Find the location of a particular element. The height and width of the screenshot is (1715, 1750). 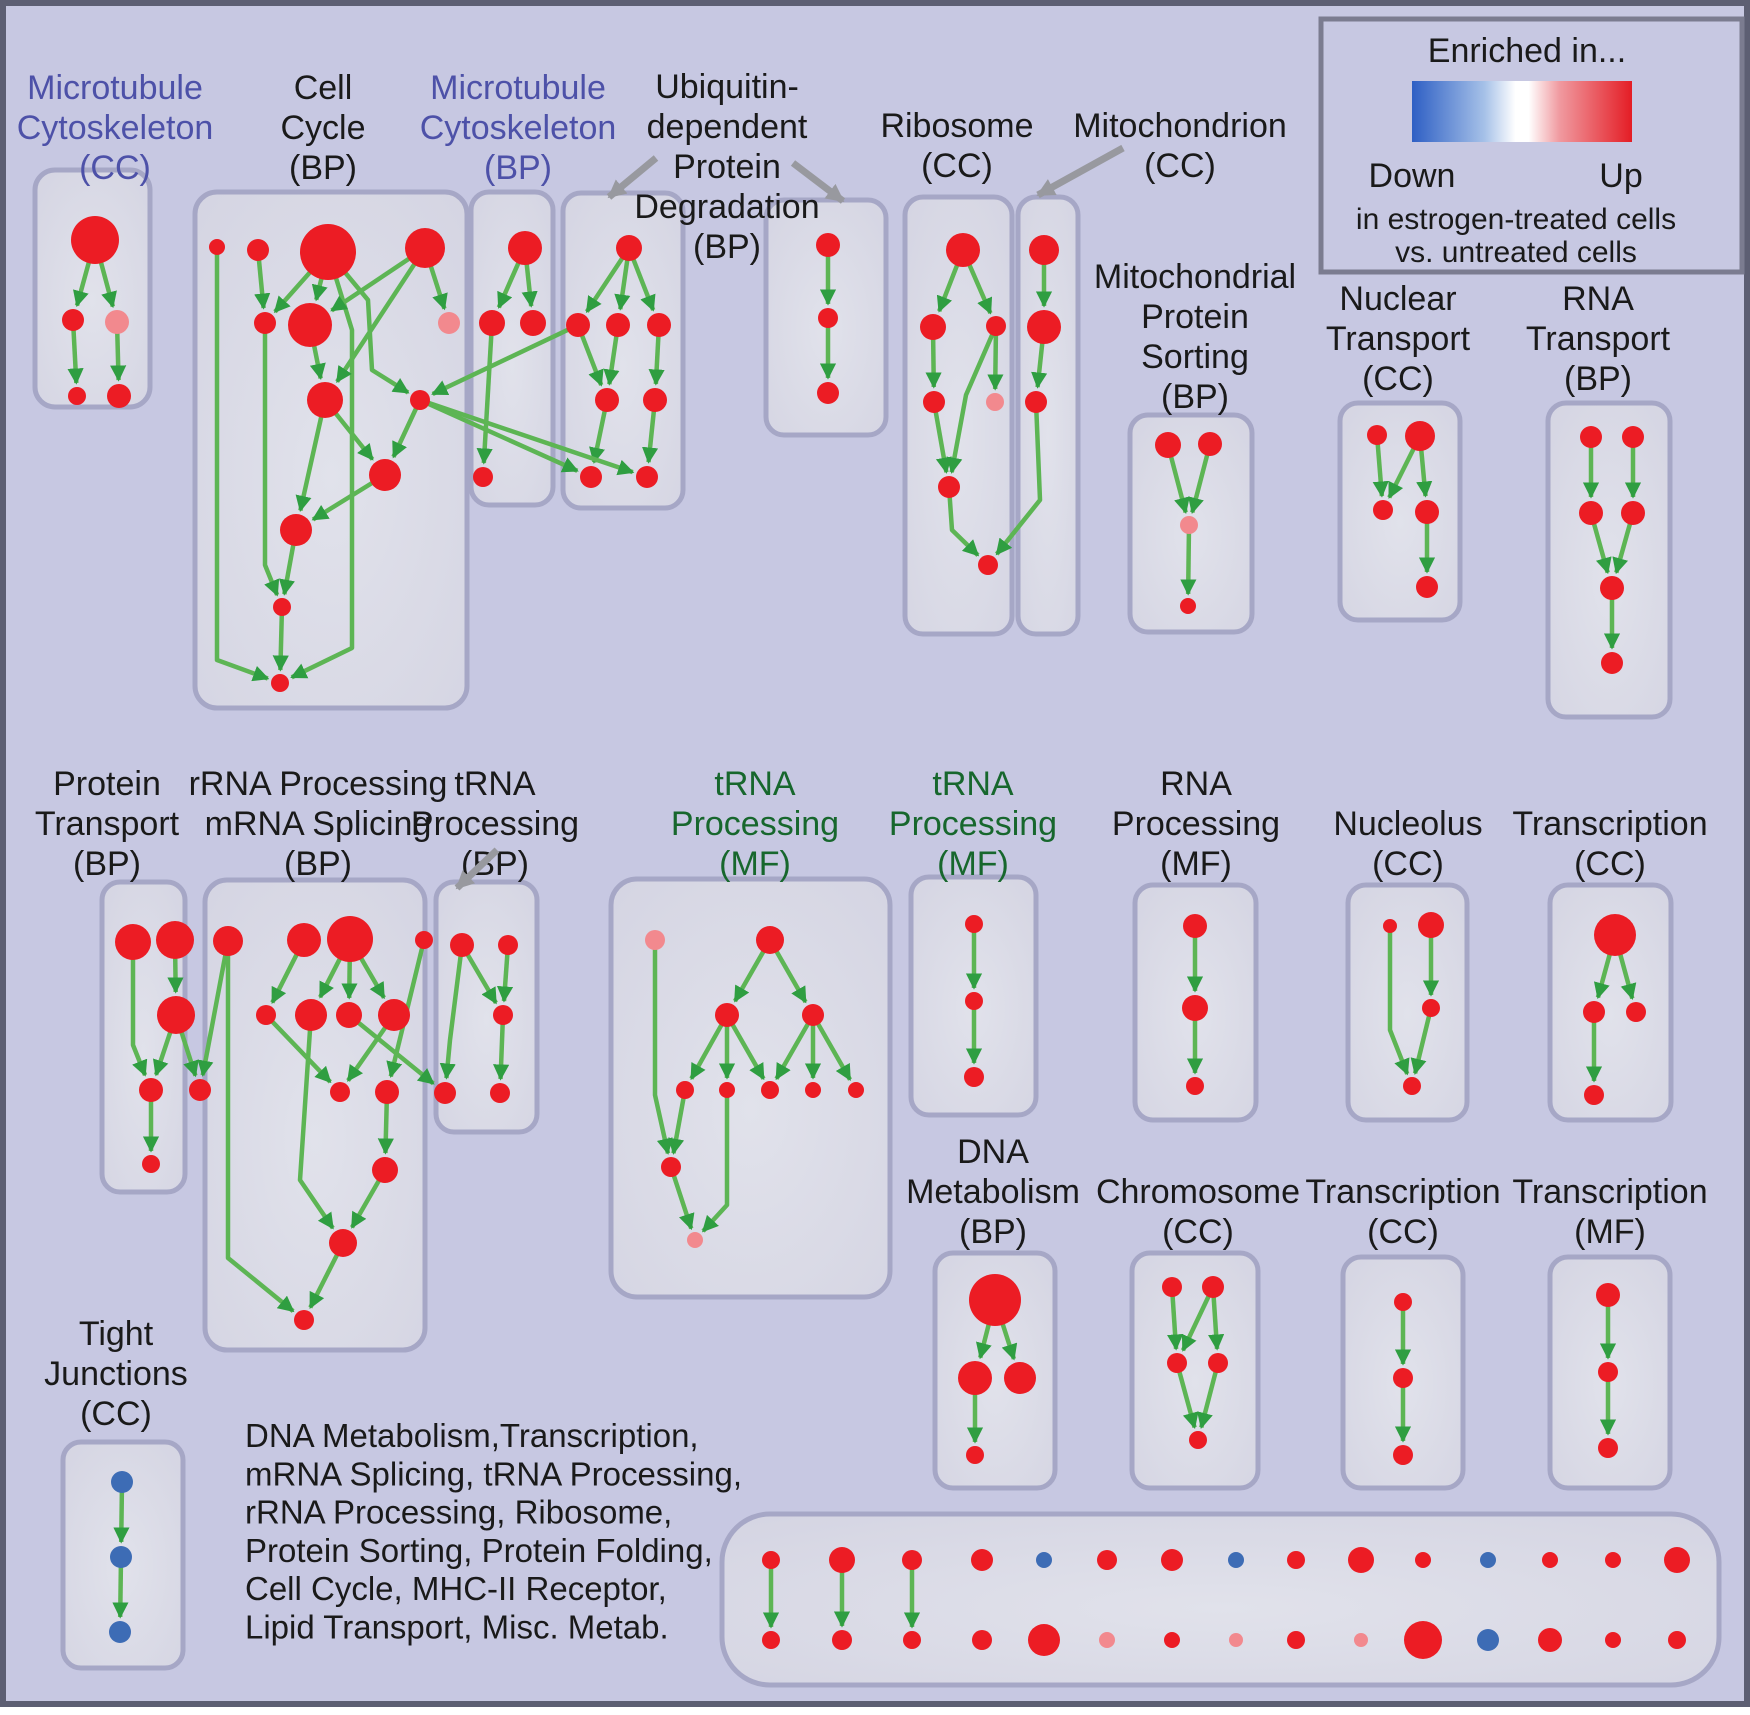

legend-subtitle-2: vs. untreated cells is located at coordinates (1516, 252).